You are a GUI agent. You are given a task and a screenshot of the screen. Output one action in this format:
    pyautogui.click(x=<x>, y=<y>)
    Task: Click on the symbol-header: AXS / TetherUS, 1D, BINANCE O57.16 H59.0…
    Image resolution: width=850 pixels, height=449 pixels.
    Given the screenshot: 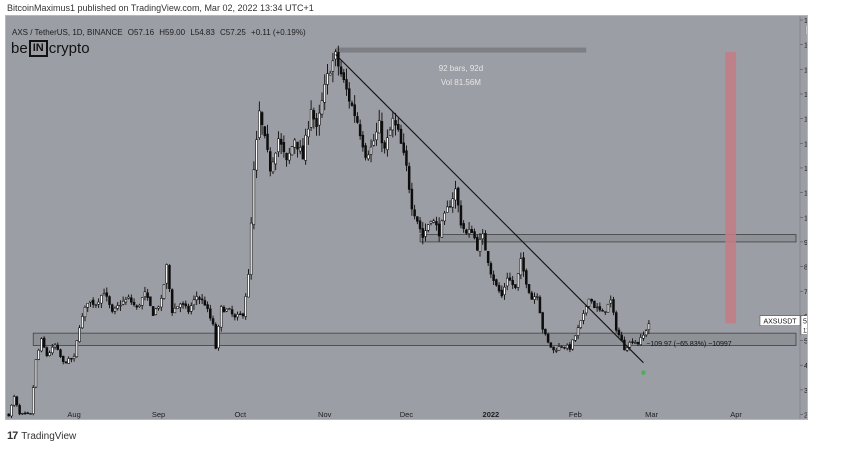 What is the action you would take?
    pyautogui.click(x=160, y=32)
    